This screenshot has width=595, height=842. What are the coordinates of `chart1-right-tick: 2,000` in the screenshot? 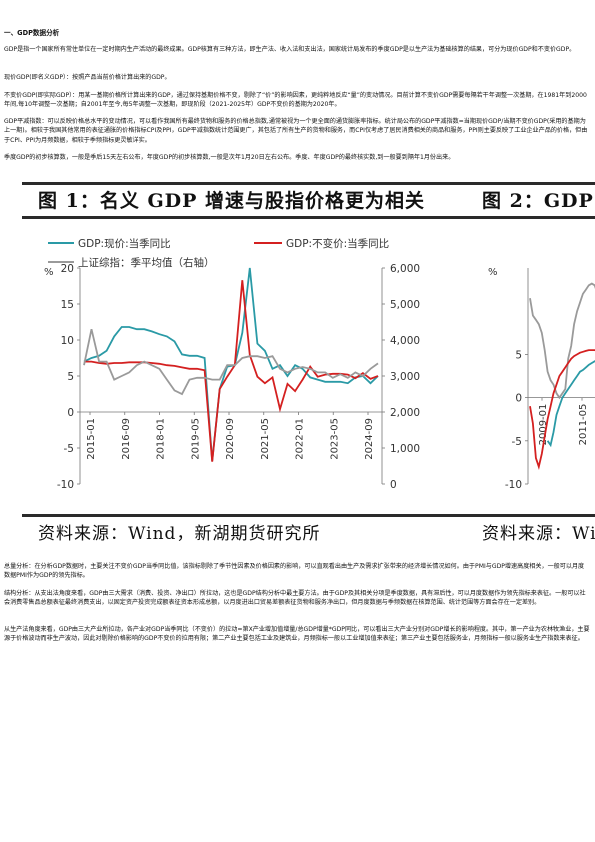 It's located at (405, 413).